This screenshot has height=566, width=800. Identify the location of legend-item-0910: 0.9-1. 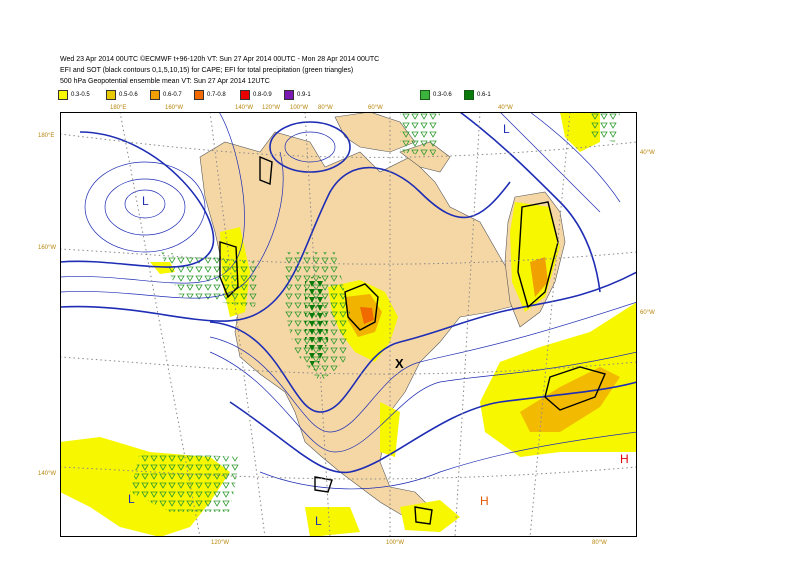
(297, 95).